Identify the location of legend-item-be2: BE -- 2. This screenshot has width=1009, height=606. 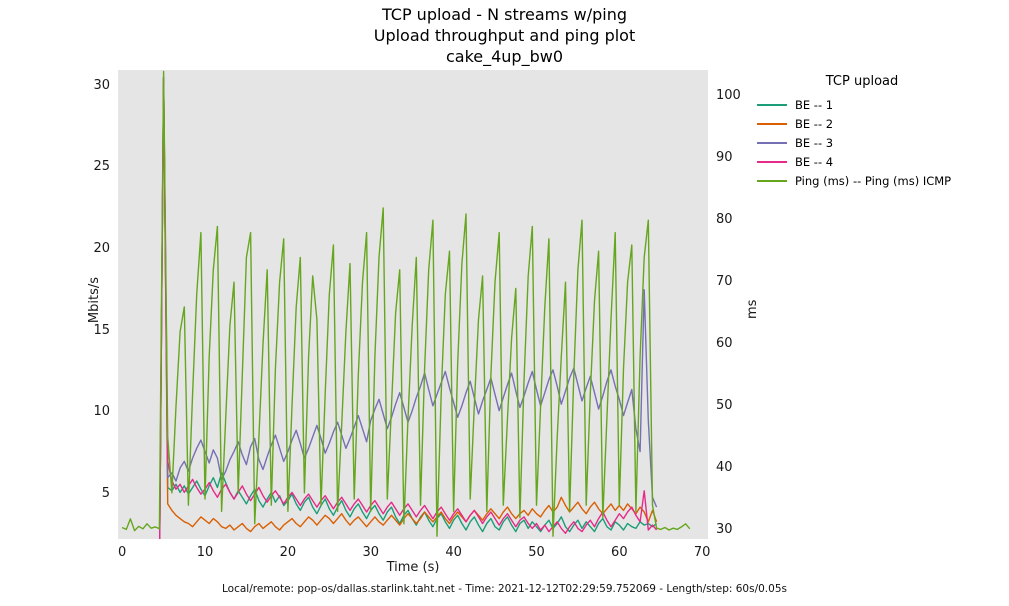
(875, 123).